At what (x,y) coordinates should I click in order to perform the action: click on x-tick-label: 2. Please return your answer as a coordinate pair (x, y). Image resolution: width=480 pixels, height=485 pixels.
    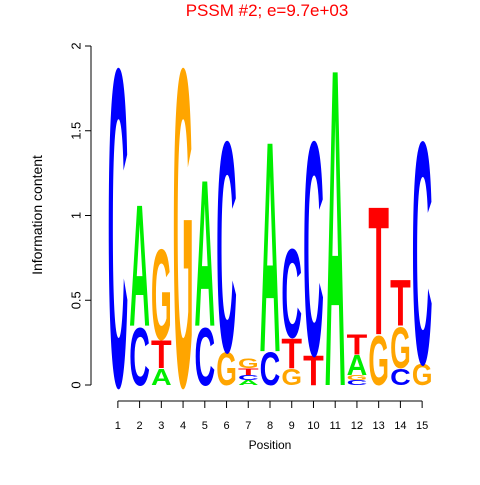
    Looking at the image, I should click on (140, 426).